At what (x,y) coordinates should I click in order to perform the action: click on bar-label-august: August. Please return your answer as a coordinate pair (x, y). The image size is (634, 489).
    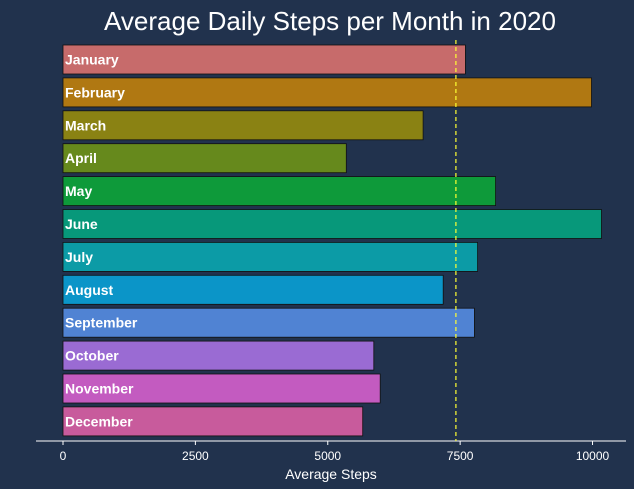
    Looking at the image, I should click on (89, 290).